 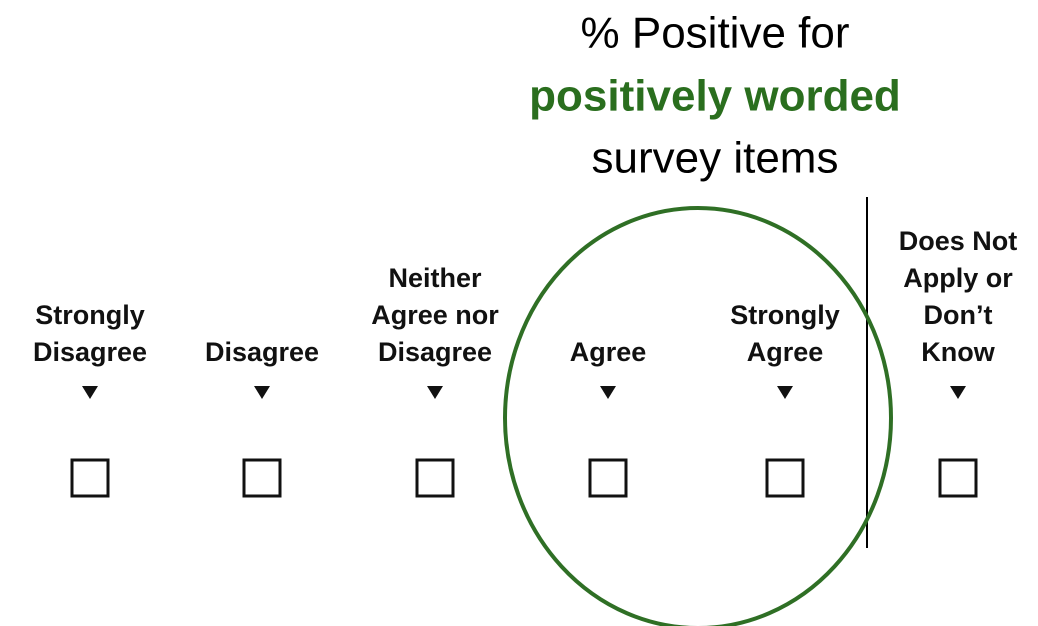 I want to click on header-line: % Positive for, so click(x=715, y=33).